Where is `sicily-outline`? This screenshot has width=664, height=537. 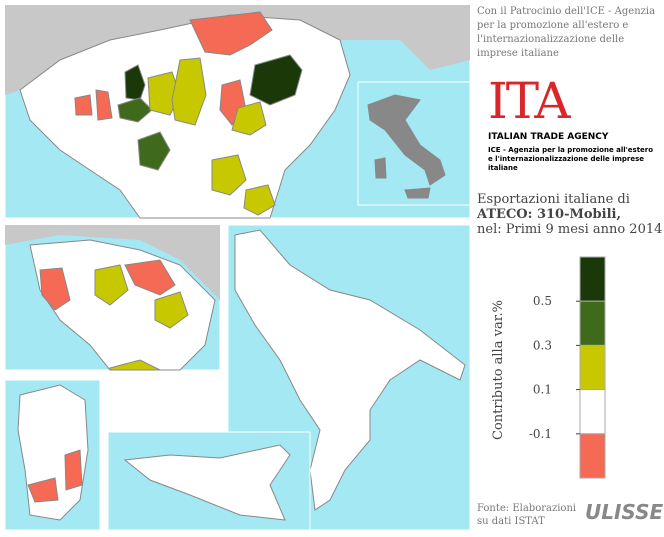
sicily-outline is located at coordinates (417, 193).